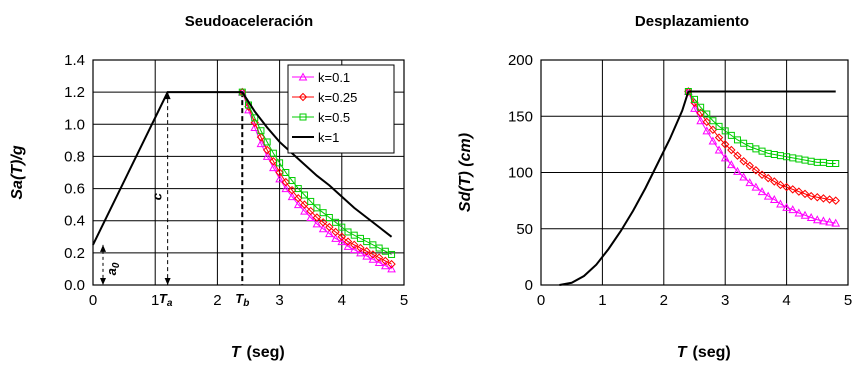  I want to click on y-tick-label: 0.4, so click(74, 221).